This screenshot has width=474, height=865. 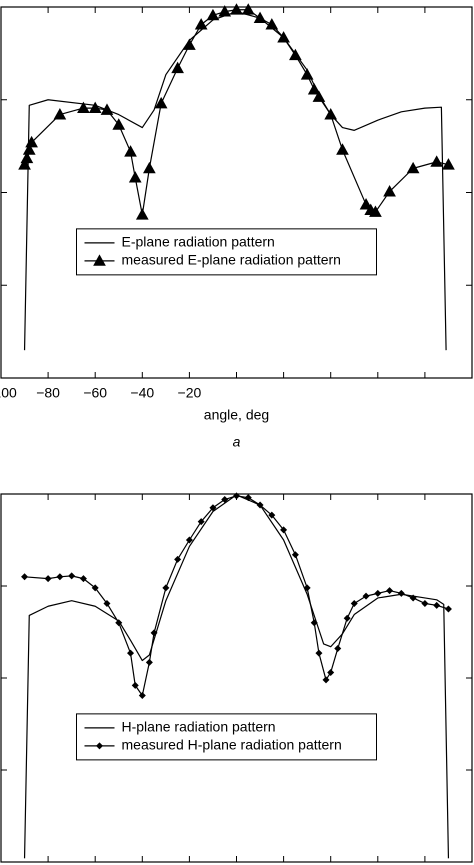 What do you see at coordinates (95, 393) in the screenshot?
I see `x-tick-label: −60` at bounding box center [95, 393].